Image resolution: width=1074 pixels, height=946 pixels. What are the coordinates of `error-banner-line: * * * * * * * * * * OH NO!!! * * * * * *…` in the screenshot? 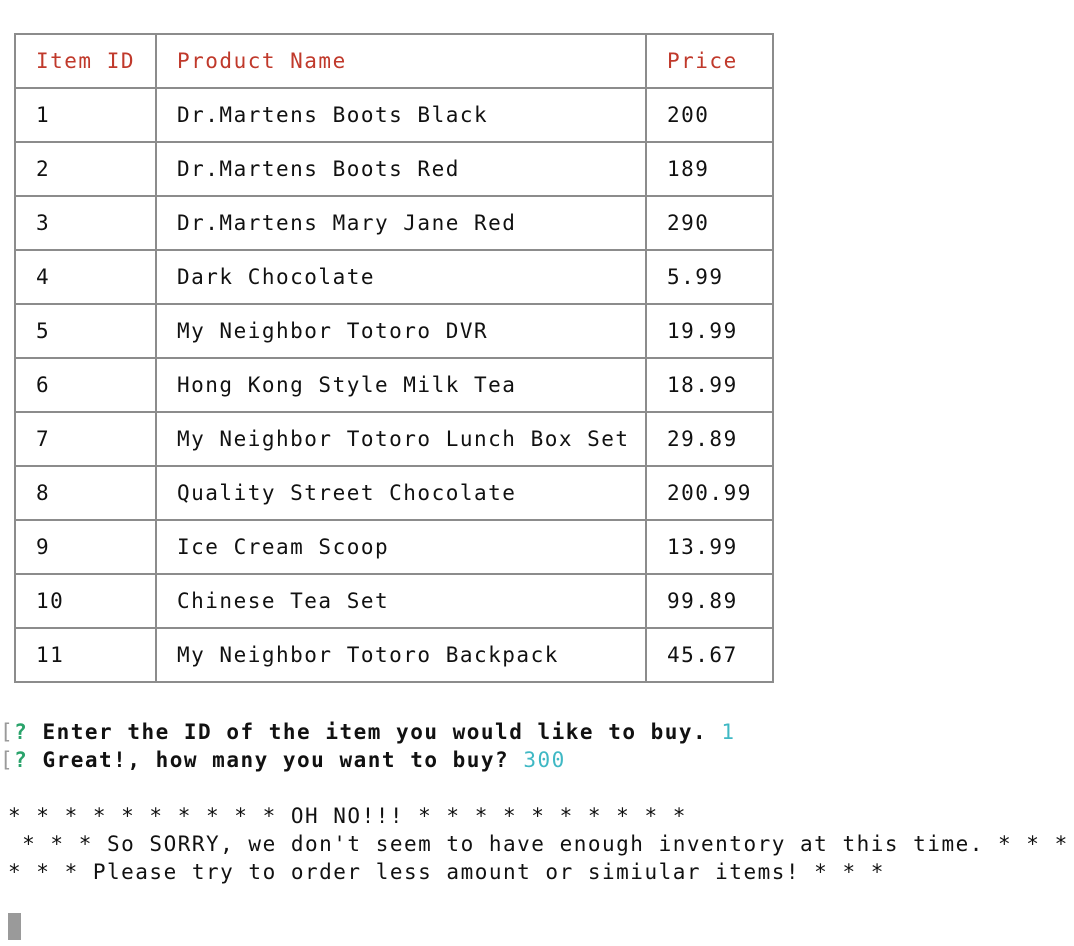 It's located at (347, 816).